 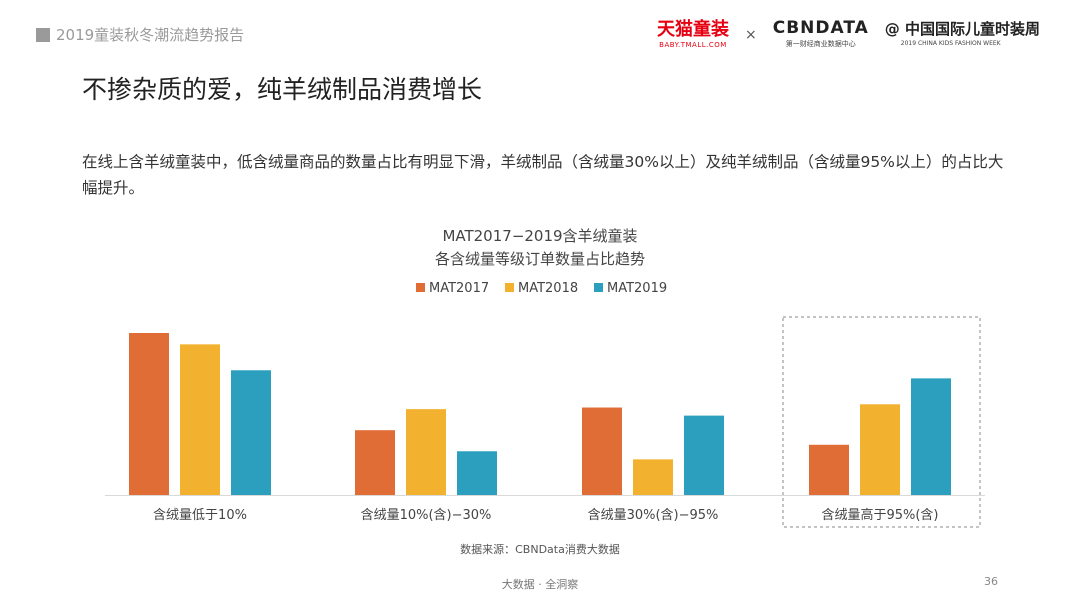 I want to click on header-left: 2019童装秋冬潮流趋势报告, so click(x=140, y=34).